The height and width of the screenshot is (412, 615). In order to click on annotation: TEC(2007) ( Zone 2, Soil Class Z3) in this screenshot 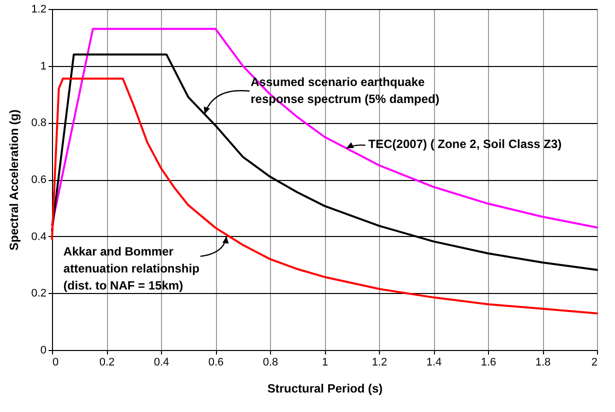, I will do `click(465, 144)`.